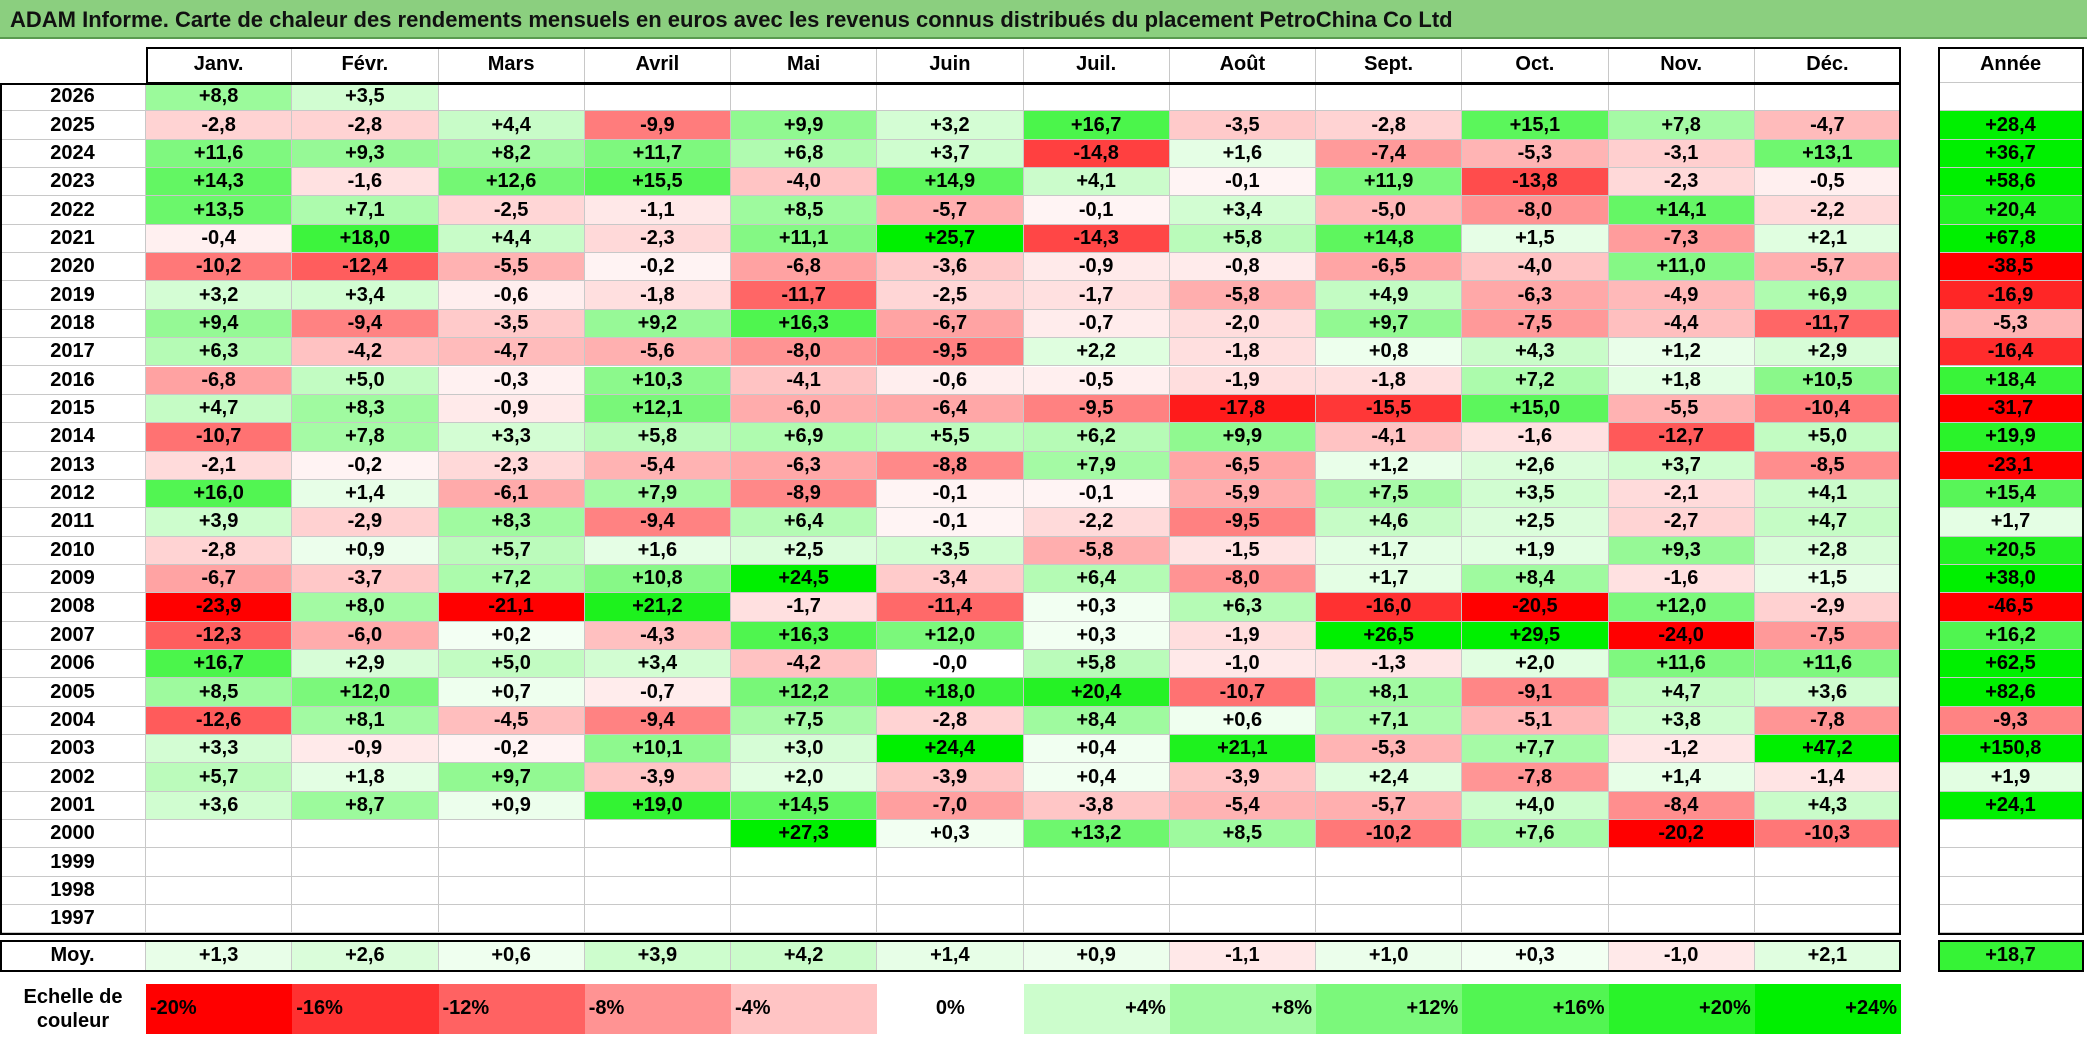  I want to click on heatmap-cell: +12,6, so click(511, 182).